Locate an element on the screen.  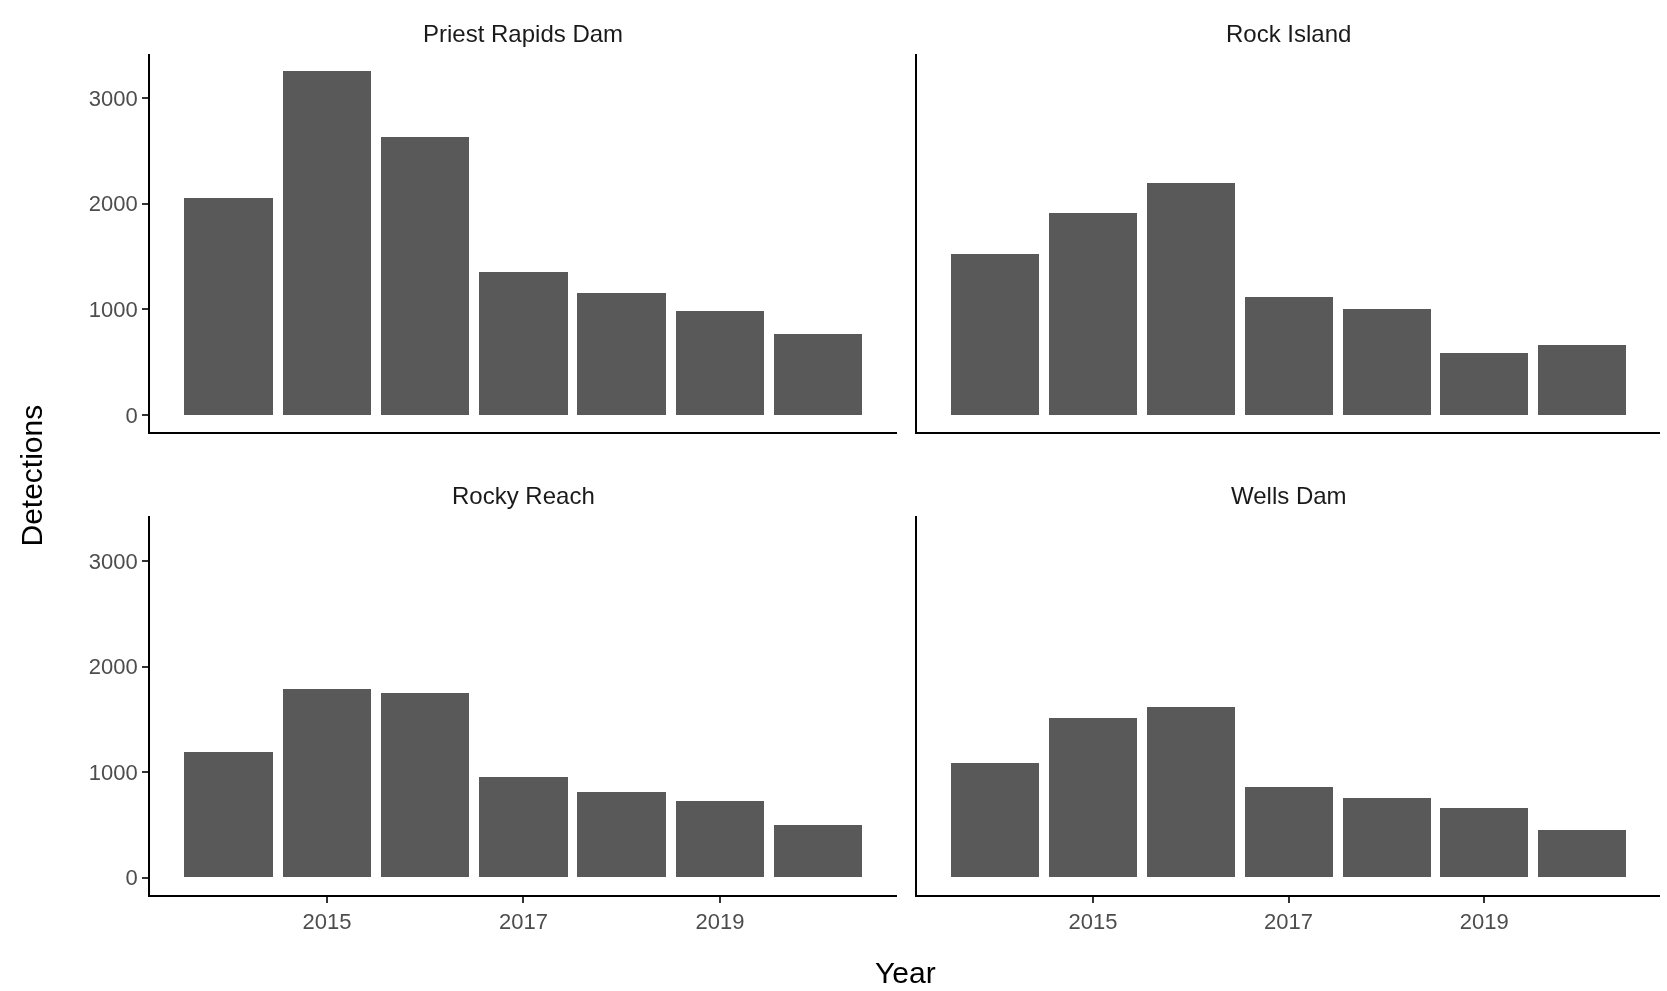
chart-title: Rock Island is located at coordinates (1289, 33).